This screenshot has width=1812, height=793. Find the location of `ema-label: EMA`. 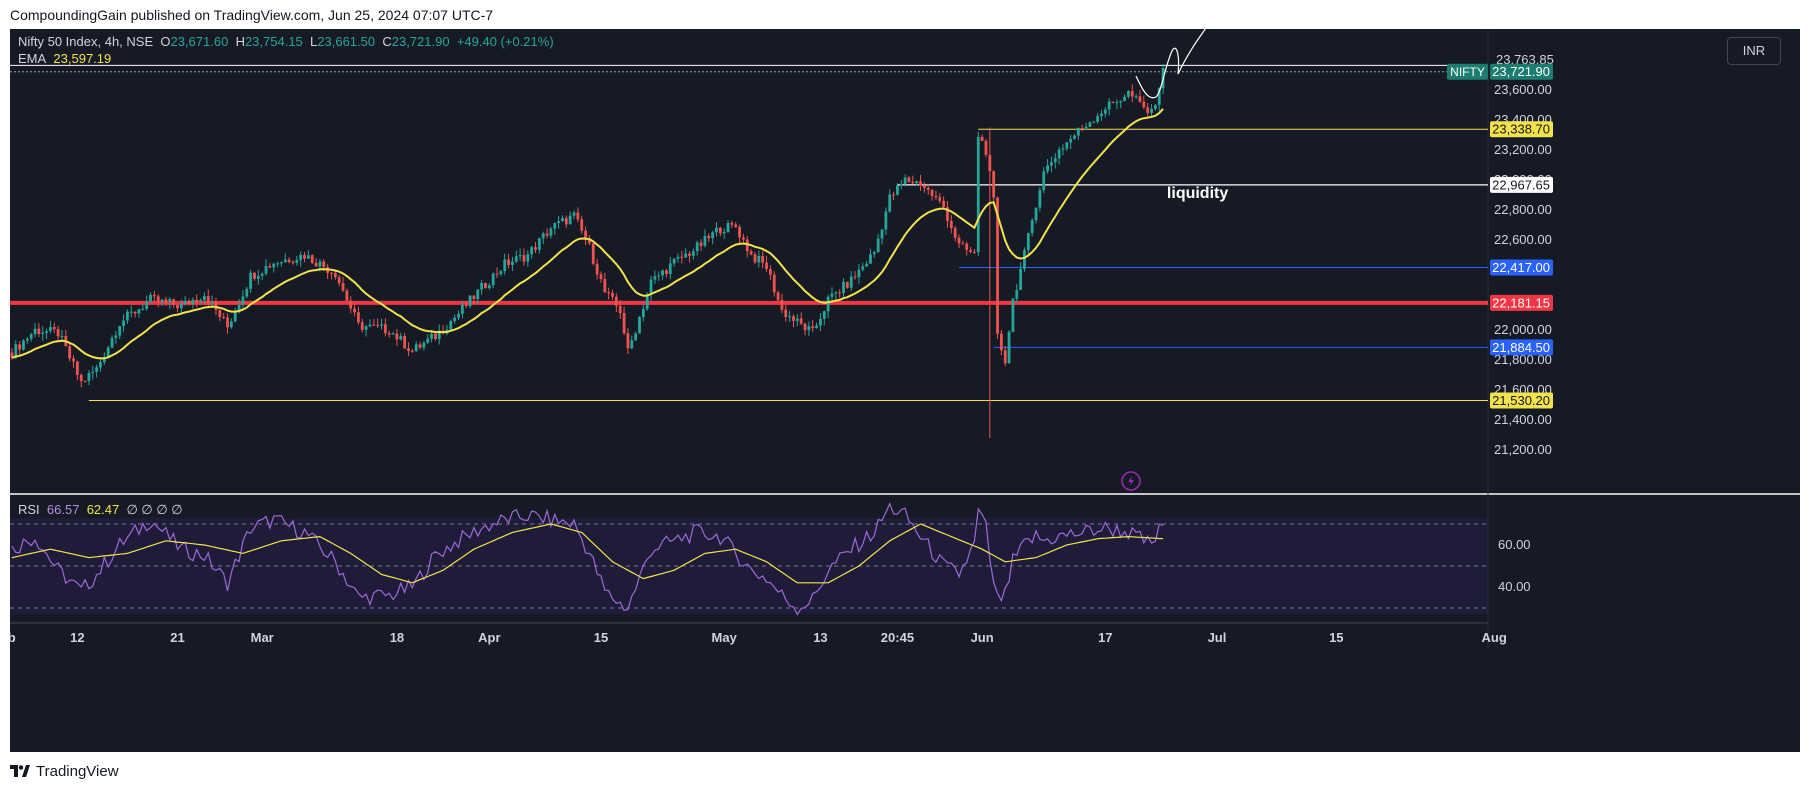

ema-label: EMA is located at coordinates (32, 58).